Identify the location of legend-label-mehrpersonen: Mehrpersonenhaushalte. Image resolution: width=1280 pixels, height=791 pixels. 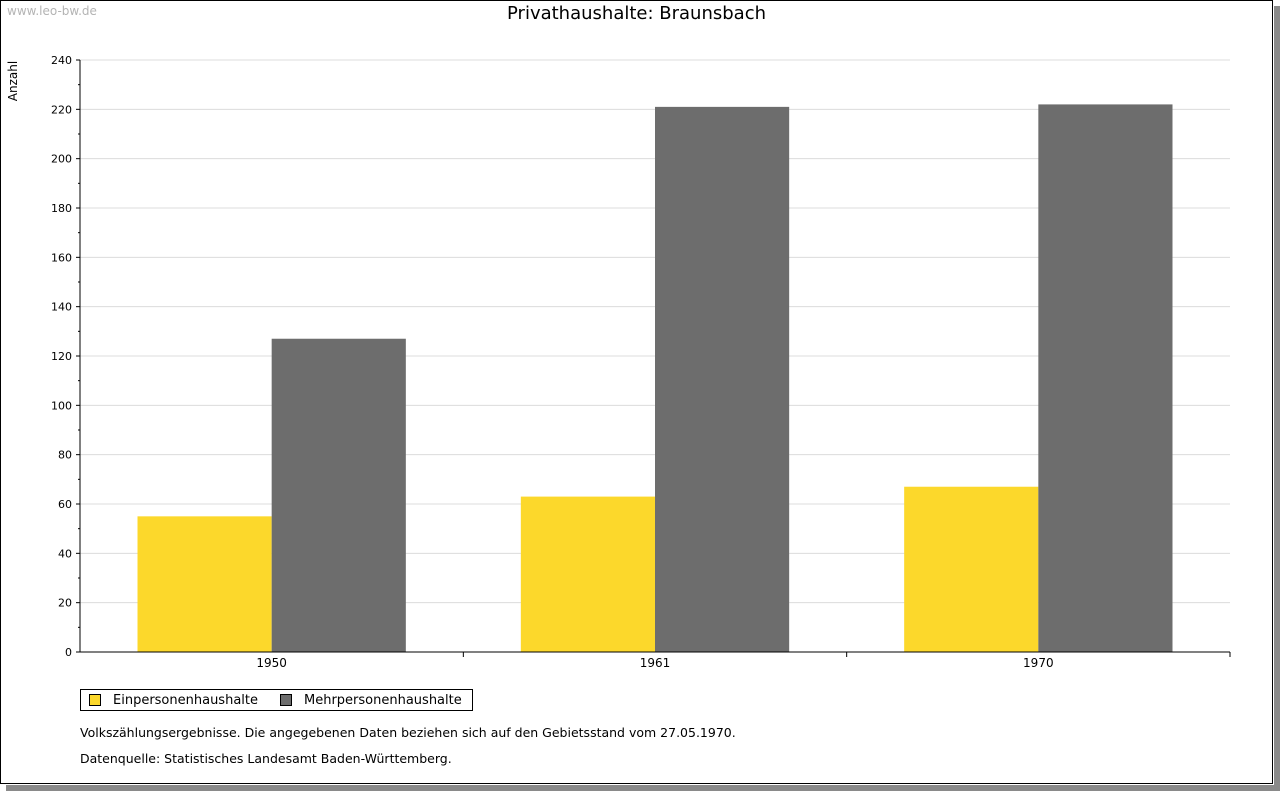
(383, 700).